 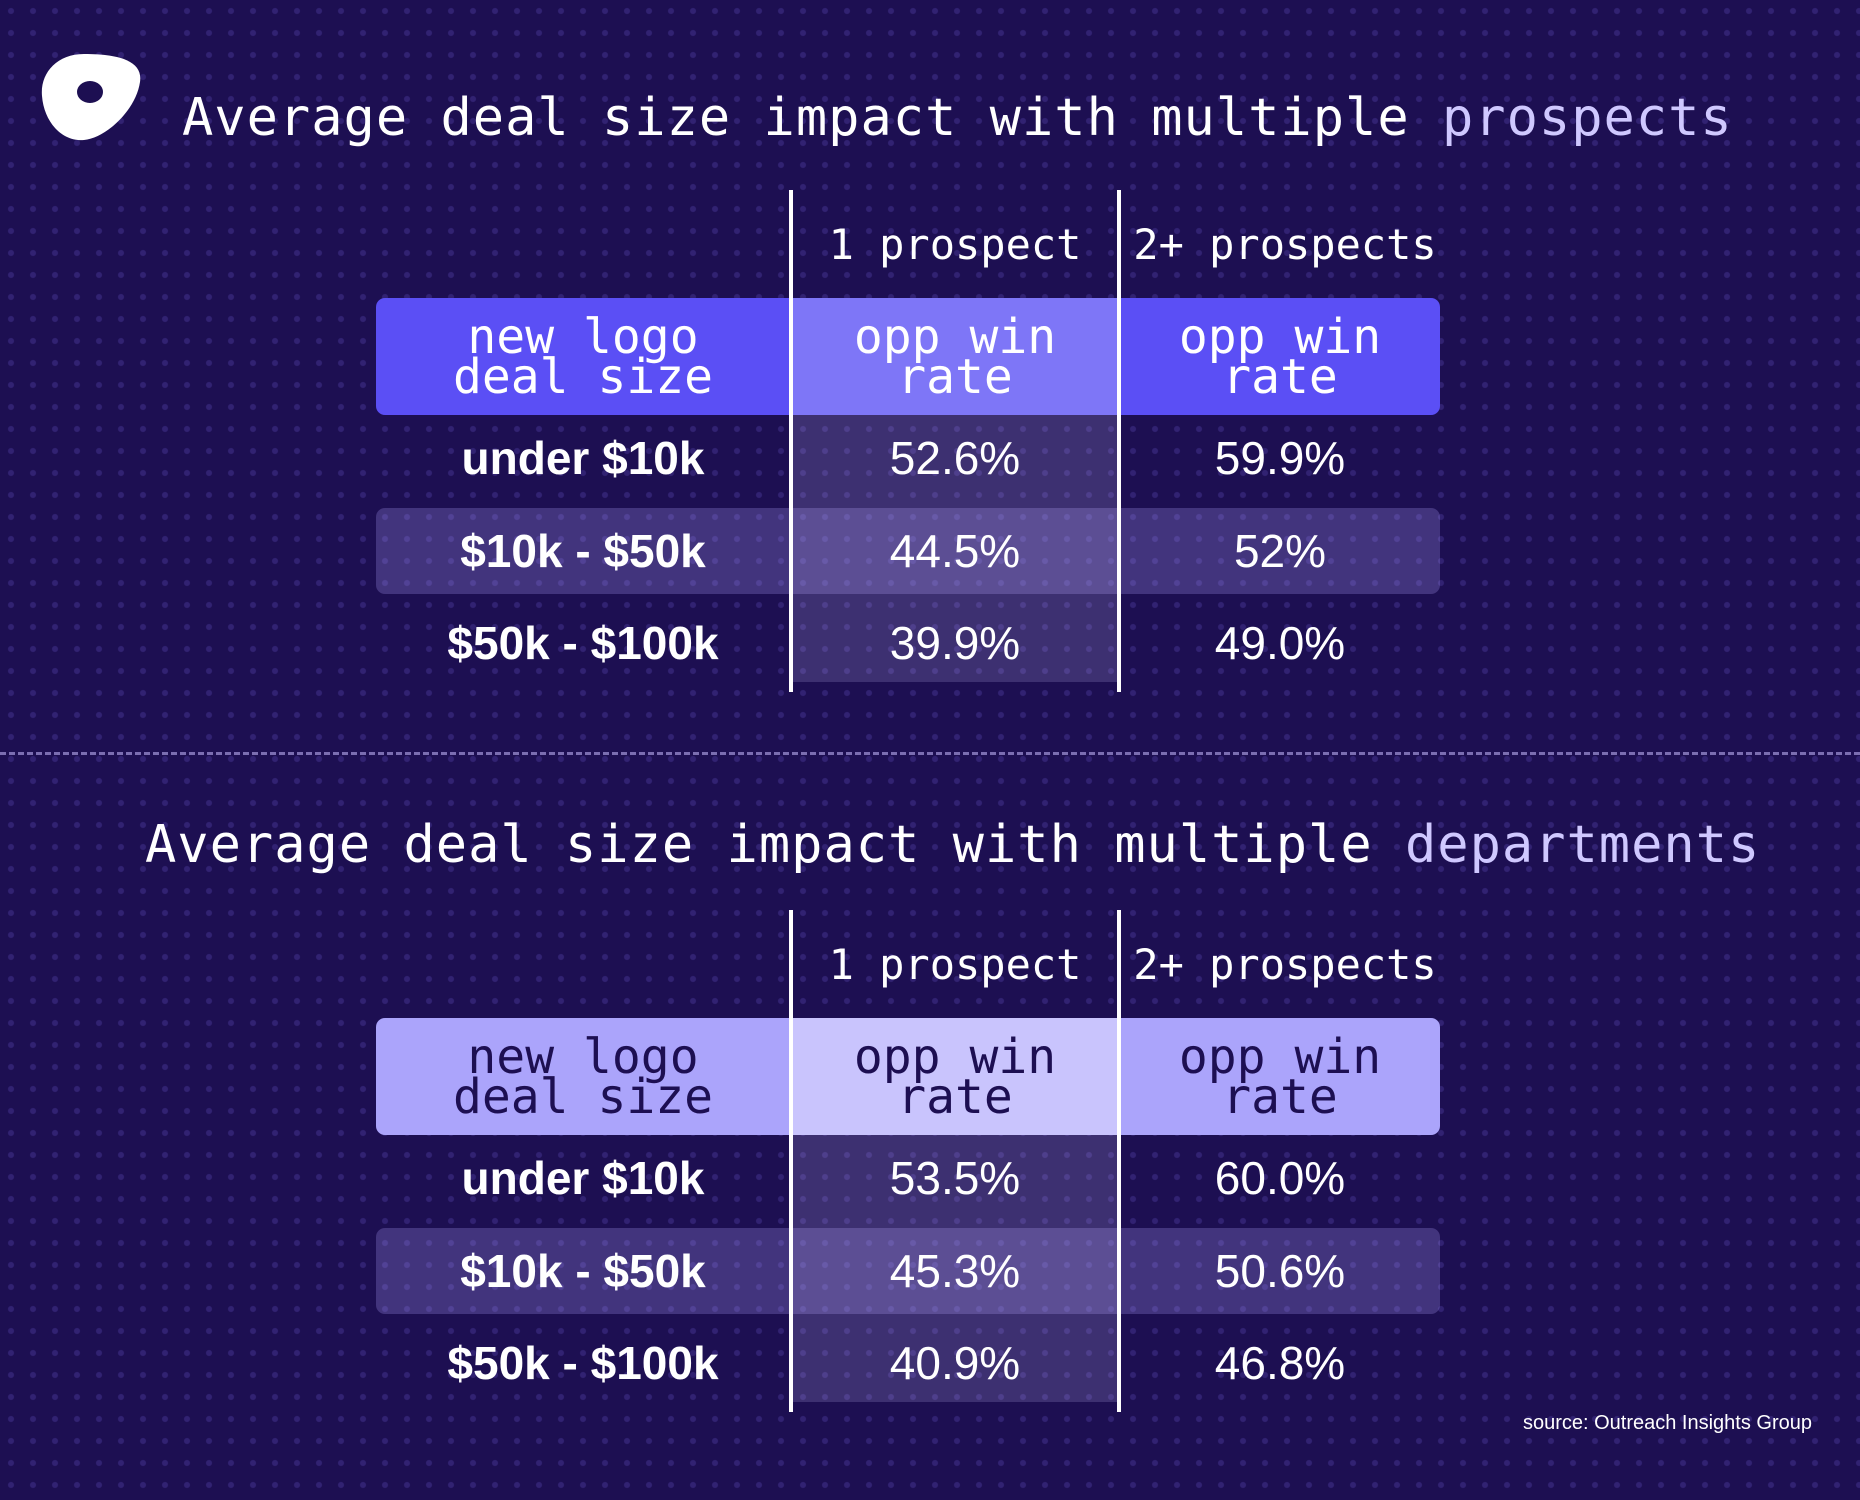 I want to click on outreach-logo-icon, so click(x=91, y=97).